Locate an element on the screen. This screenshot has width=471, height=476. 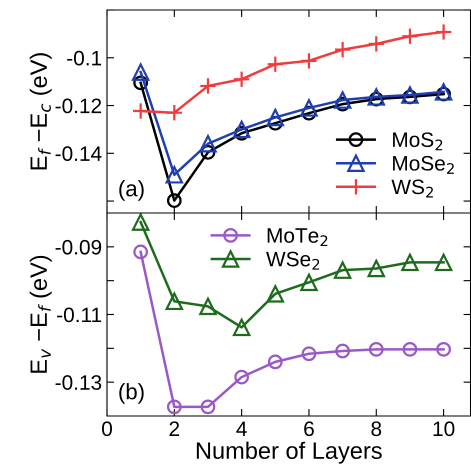
legend-label: MoSe$_{2}$ is located at coordinates (423, 165).